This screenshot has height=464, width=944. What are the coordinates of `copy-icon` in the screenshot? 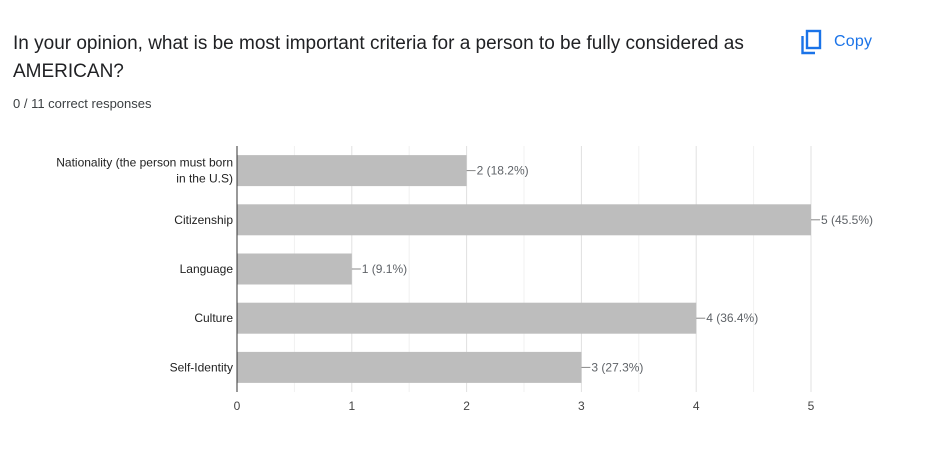 It's located at (811, 42).